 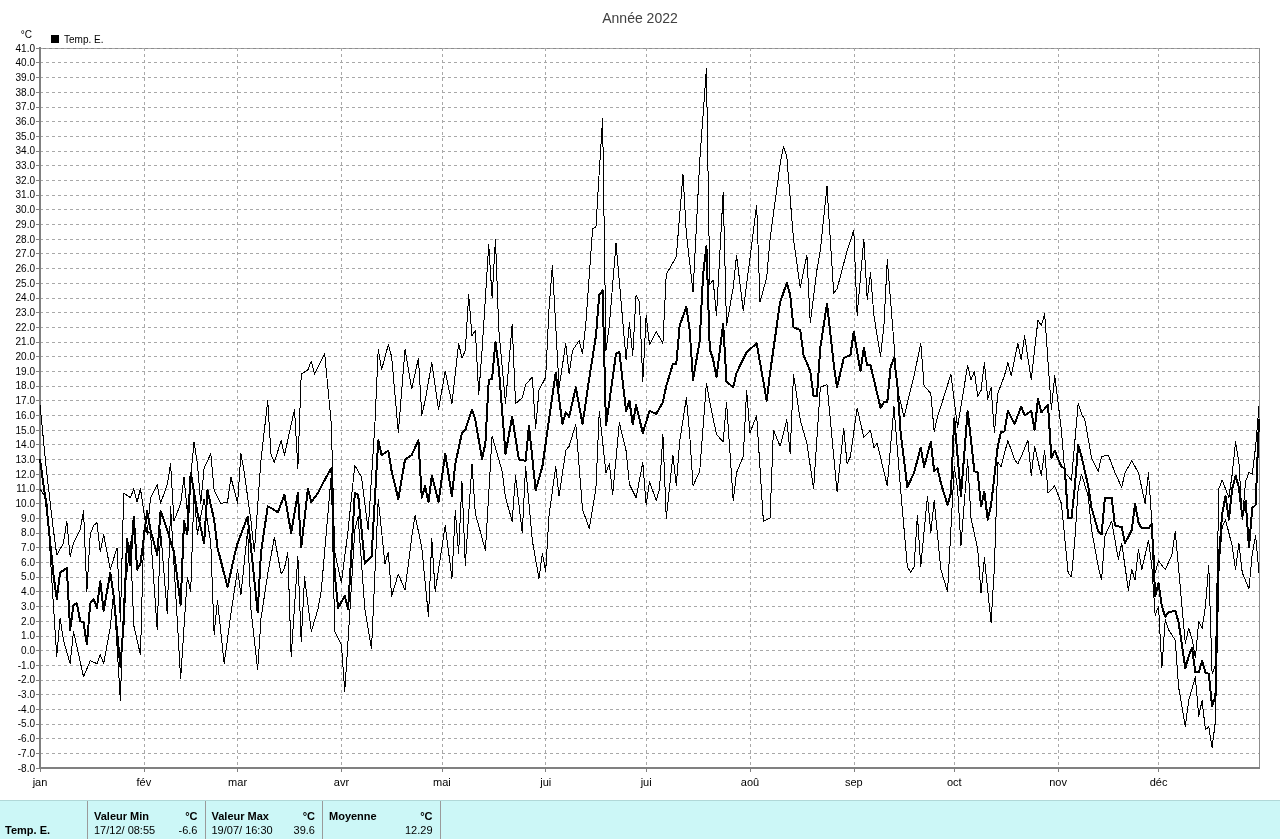 I want to click on y-tick-label: -4.0, so click(x=26, y=709).